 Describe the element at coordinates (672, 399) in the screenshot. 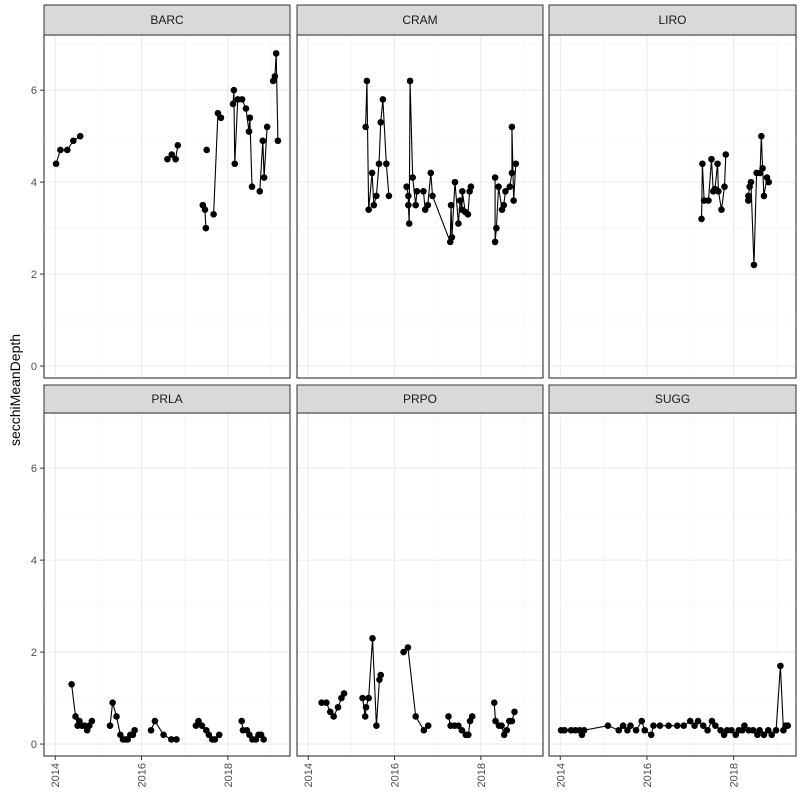

I see `facet-strip-label: SUGG` at that location.